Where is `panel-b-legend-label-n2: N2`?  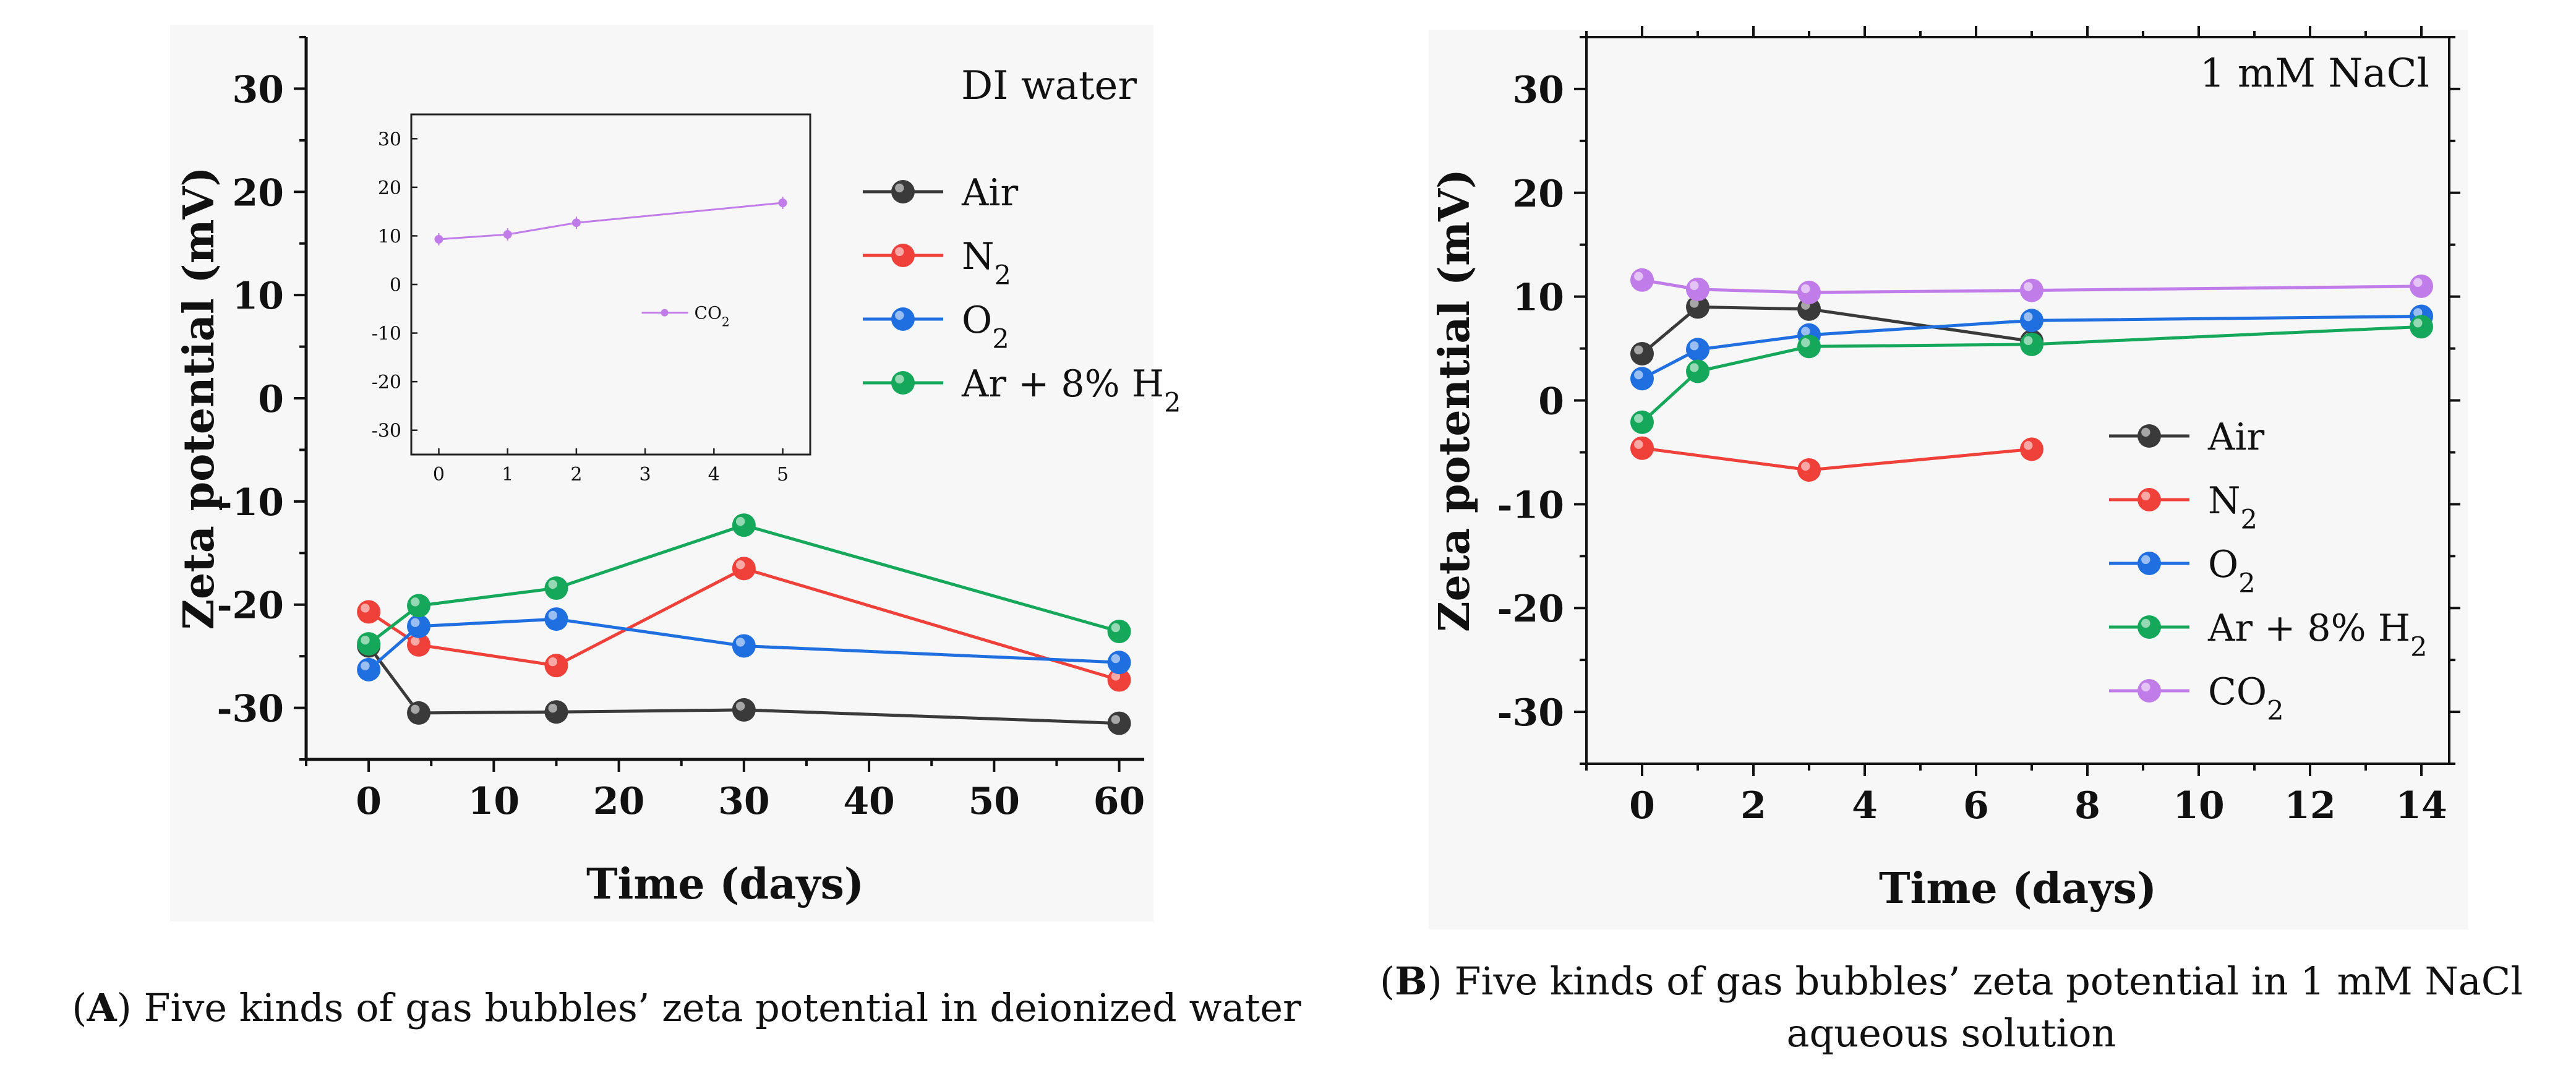
panel-b-legend-label-n2: N2 is located at coordinates (2232, 507).